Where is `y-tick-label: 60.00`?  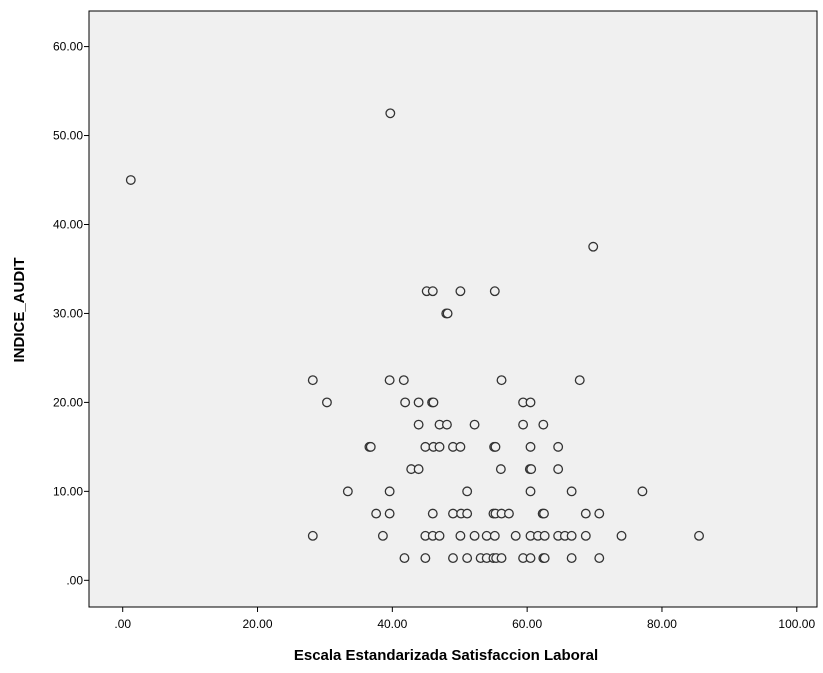
y-tick-label: 60.00 is located at coordinates (68, 47).